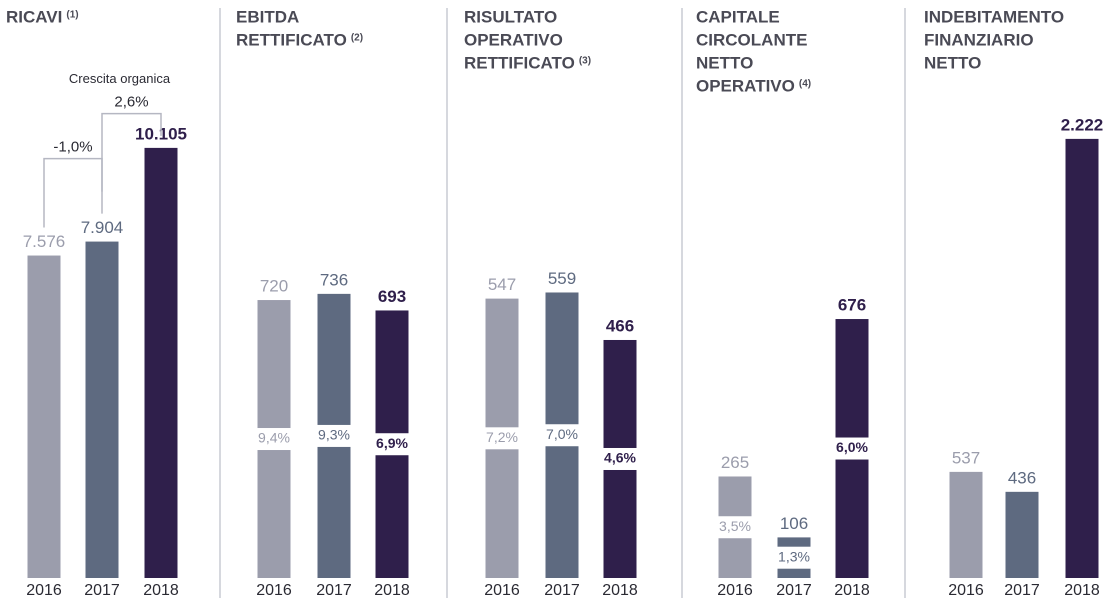 The image size is (1103, 600). I want to click on margin-label: 1,3%, so click(794, 556).